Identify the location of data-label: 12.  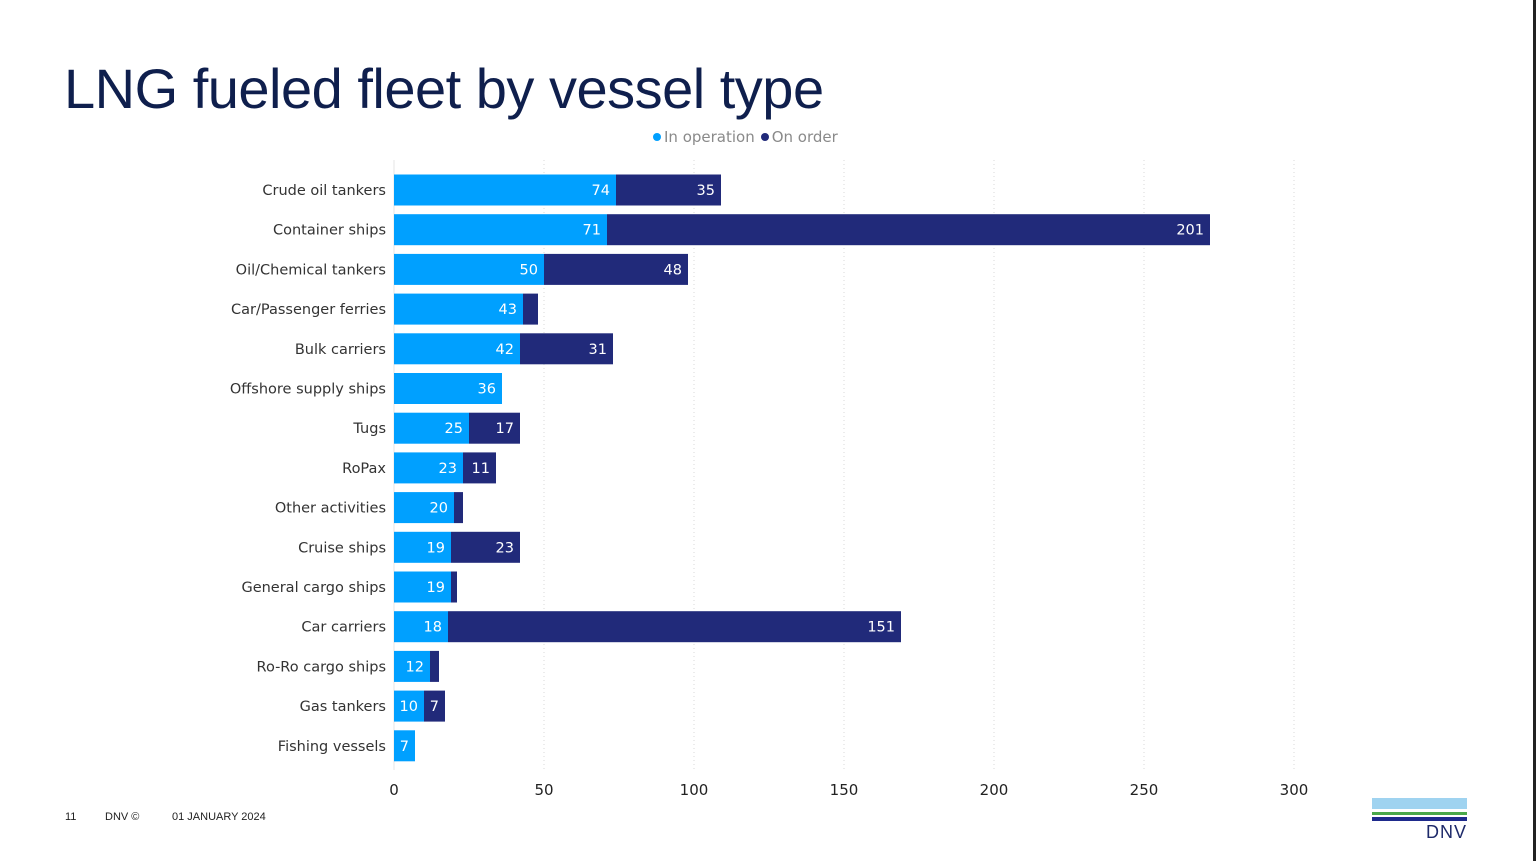
(415, 667).